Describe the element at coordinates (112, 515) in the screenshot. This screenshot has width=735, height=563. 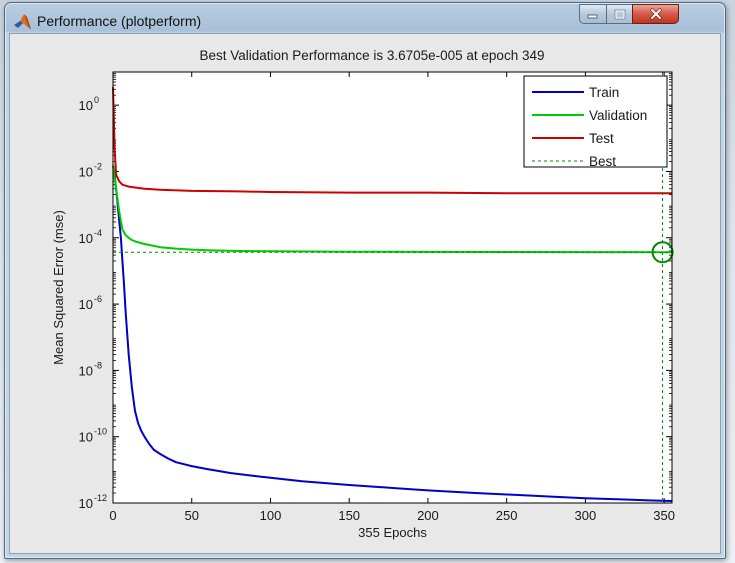
I see `x-tick-label: 0` at that location.